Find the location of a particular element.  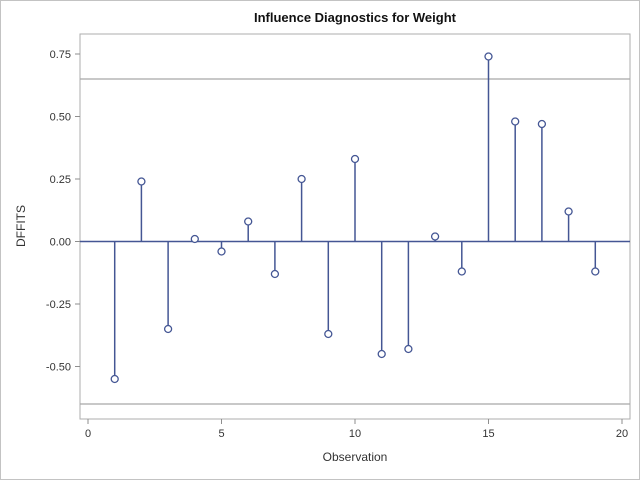

x-tick-label: 0 is located at coordinates (88, 434).